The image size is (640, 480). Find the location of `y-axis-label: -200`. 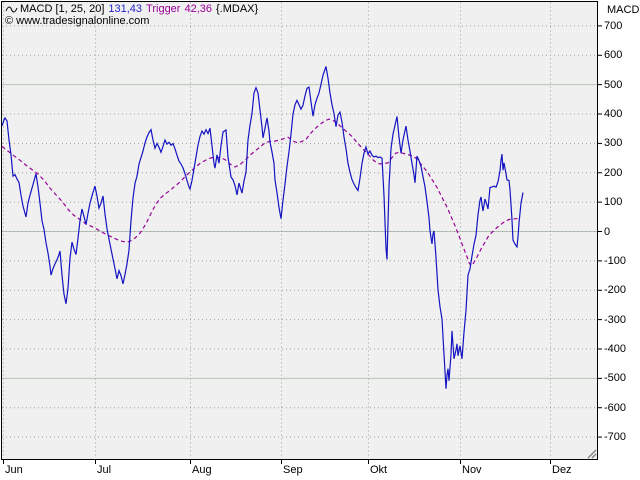

y-axis-label: -200 is located at coordinates (615, 290).